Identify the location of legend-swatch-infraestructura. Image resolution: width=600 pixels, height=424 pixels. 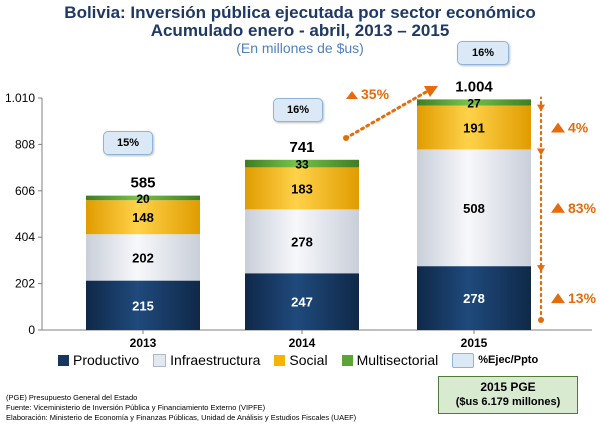
(160, 360).